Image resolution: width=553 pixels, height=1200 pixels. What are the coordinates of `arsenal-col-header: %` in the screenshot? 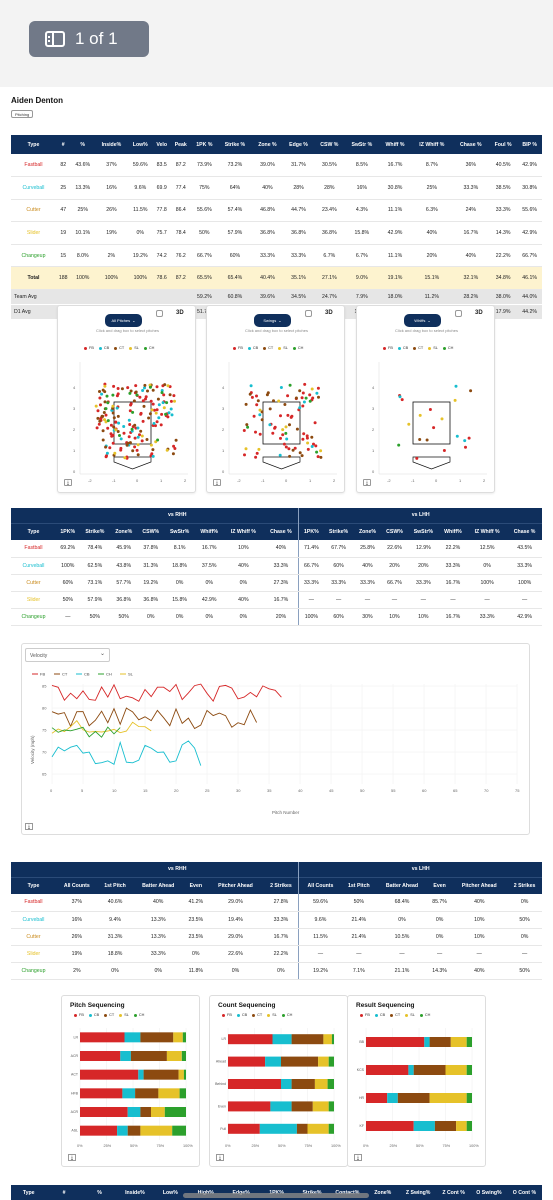 It's located at (83, 144).